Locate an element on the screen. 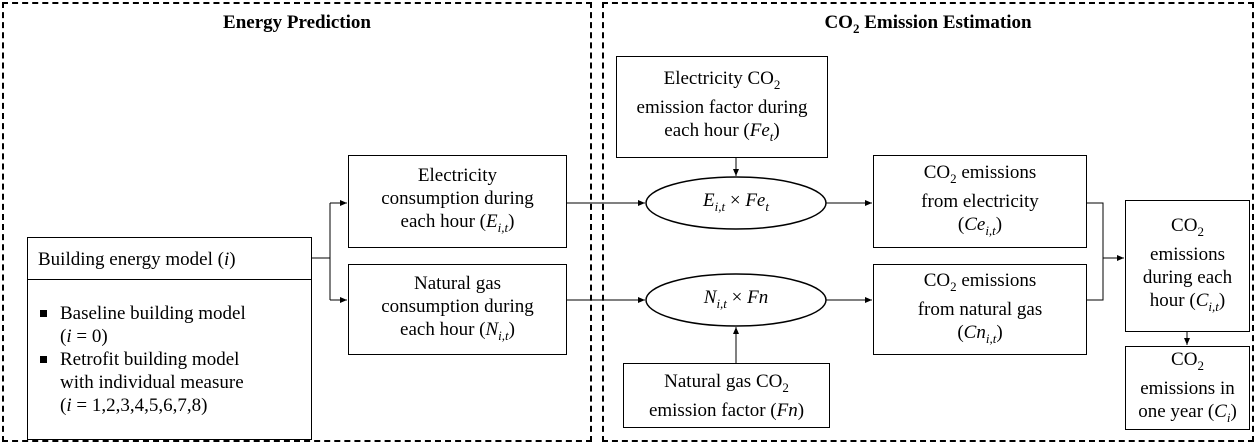  text-line: emission factor (Fn) is located at coordinates (726, 410).